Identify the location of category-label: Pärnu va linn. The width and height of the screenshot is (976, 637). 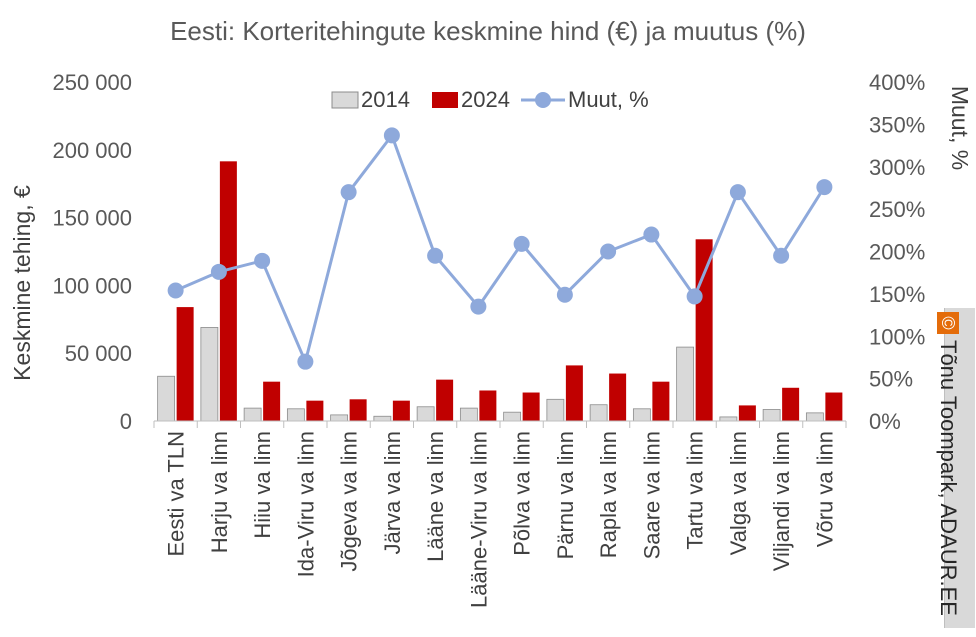
(565, 495).